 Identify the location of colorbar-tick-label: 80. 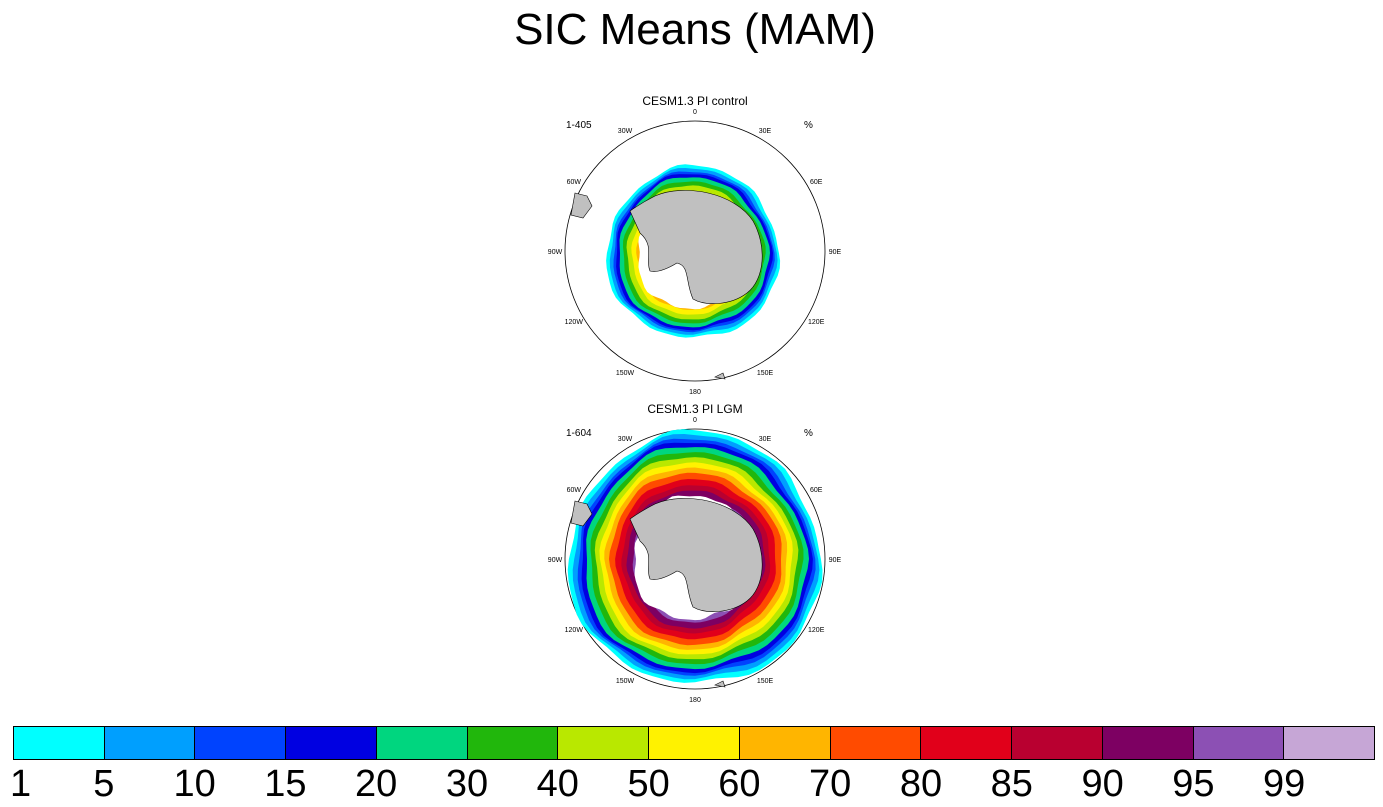
(921, 784).